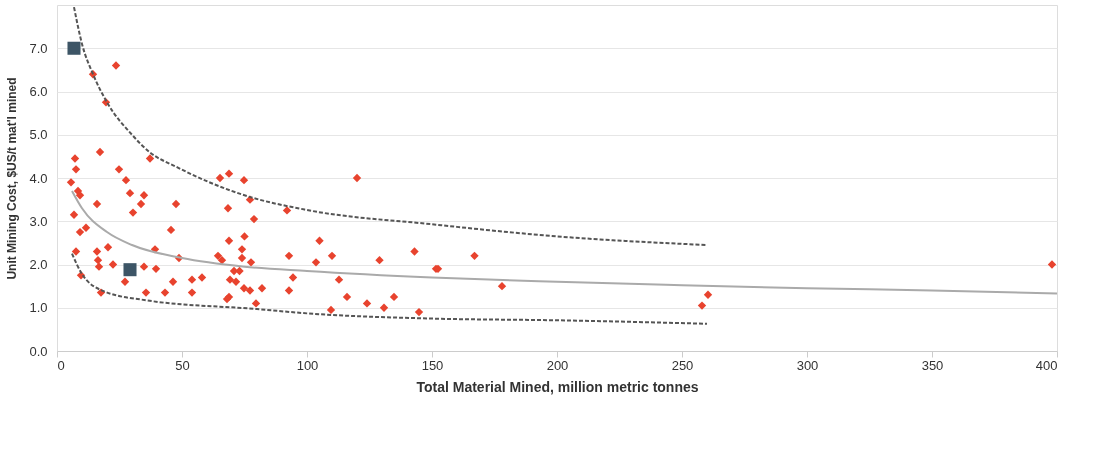 The image size is (1101, 472). What do you see at coordinates (38, 264) in the screenshot?
I see `y-tick-label: 2.0` at bounding box center [38, 264].